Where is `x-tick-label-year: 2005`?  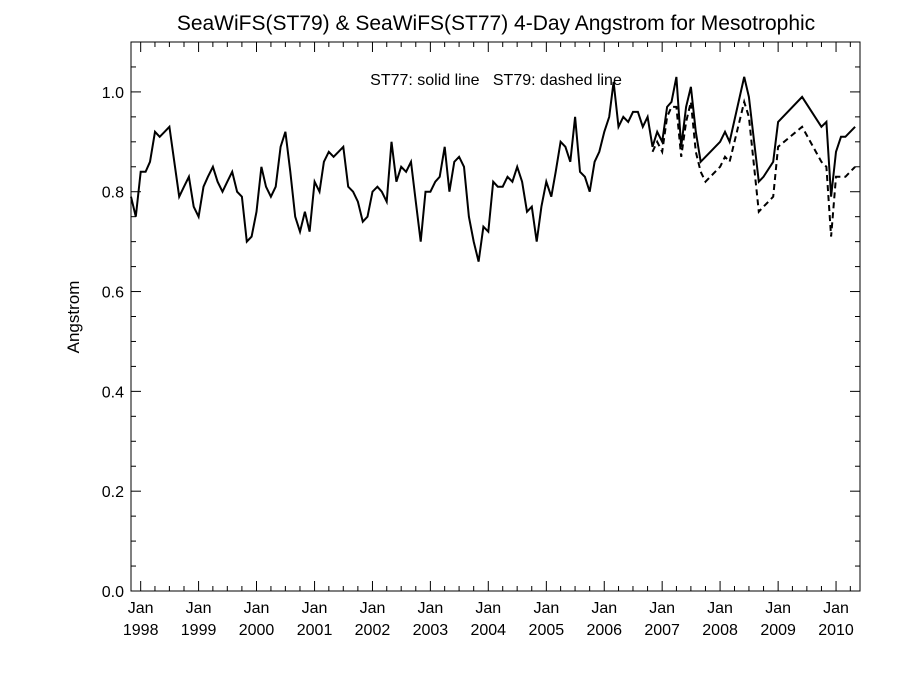
x-tick-label-year: 2005 is located at coordinates (547, 630).